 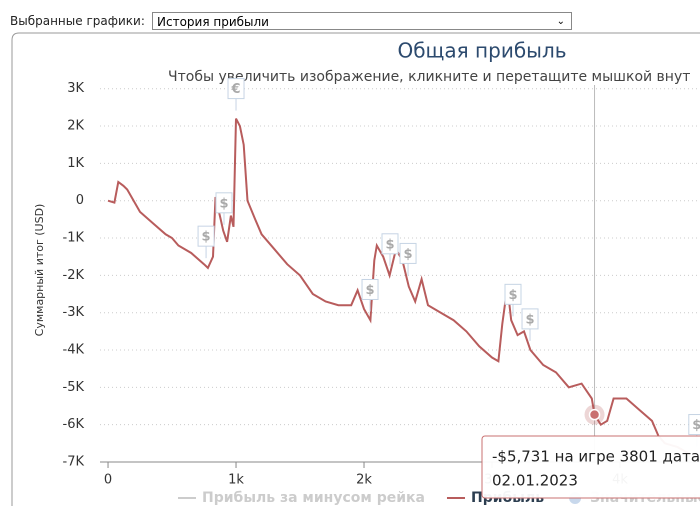 I want to click on toolbar: Выбранные графики: История прибыли ⌄, so click(x=350, y=16).